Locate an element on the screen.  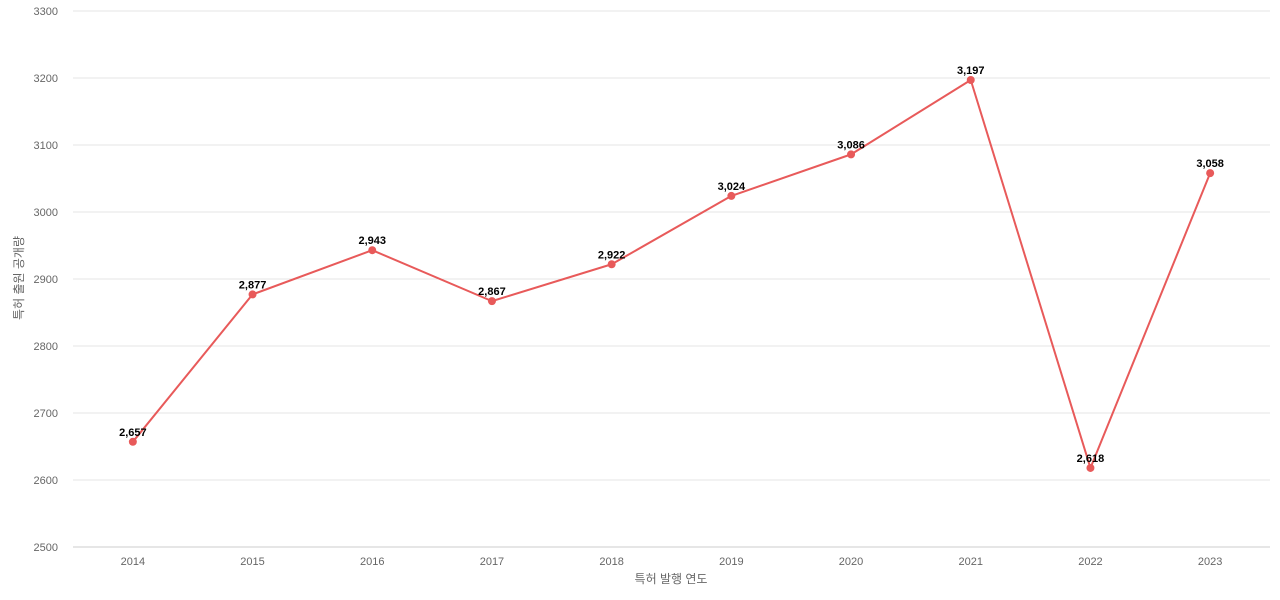
data-label: 2,867 is located at coordinates (492, 292).